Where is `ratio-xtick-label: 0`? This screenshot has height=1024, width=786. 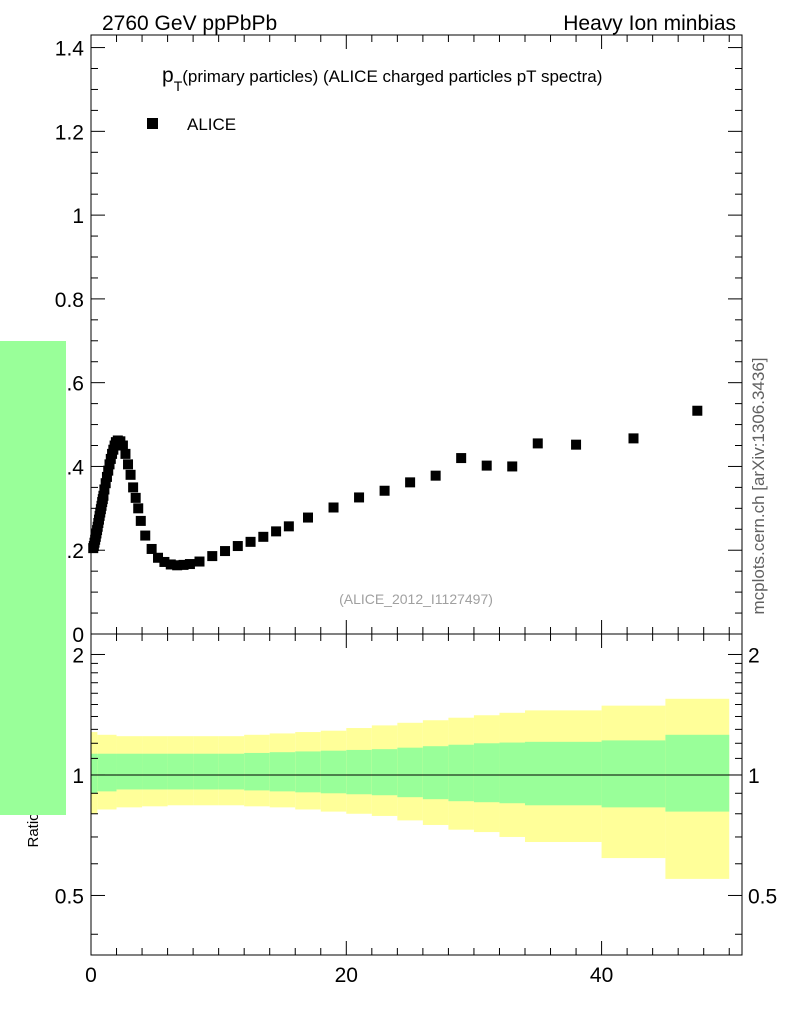 ratio-xtick-label: 0 is located at coordinates (91, 975).